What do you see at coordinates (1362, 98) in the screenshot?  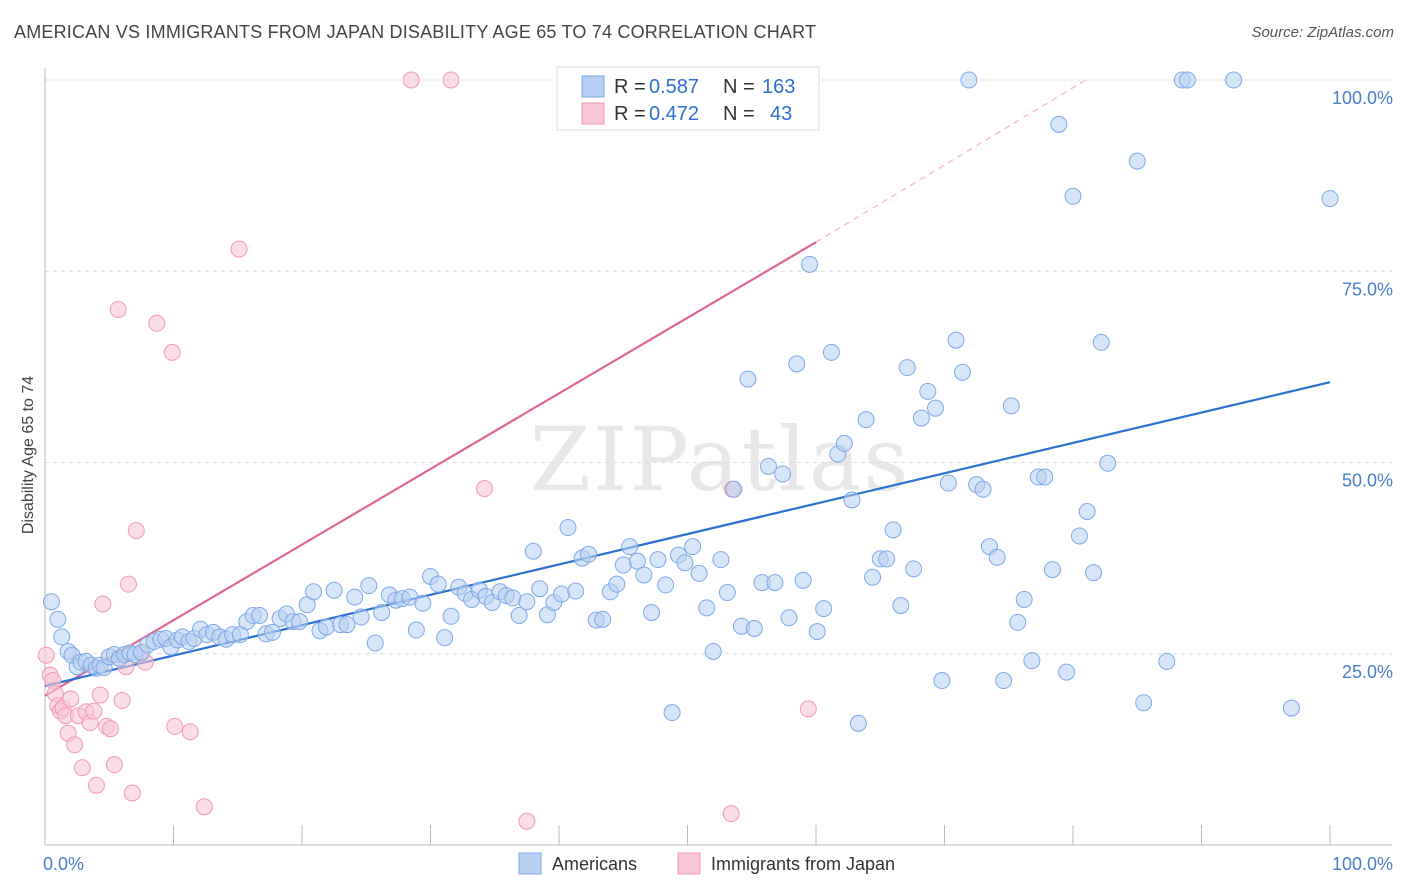 I see `y-tick-label: 100.0%` at bounding box center [1362, 98].